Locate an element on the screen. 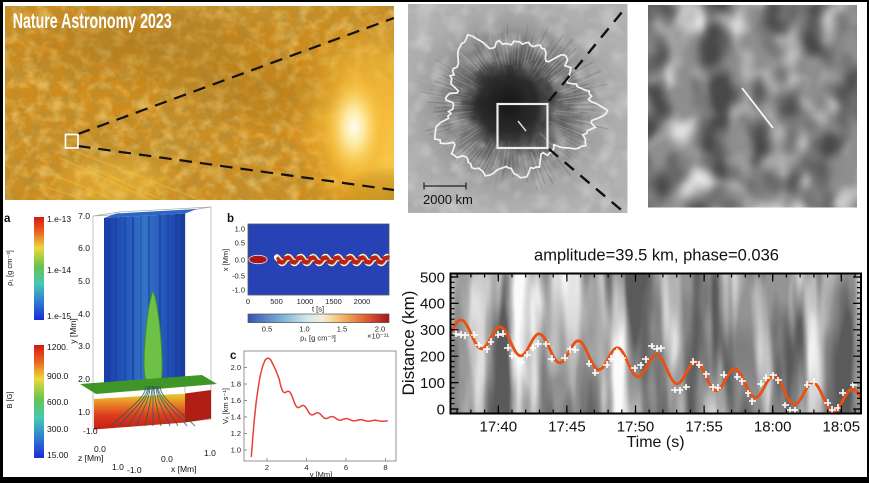 The width and height of the screenshot is (869, 483). svg-text: 1500 is located at coordinates (333, 301).